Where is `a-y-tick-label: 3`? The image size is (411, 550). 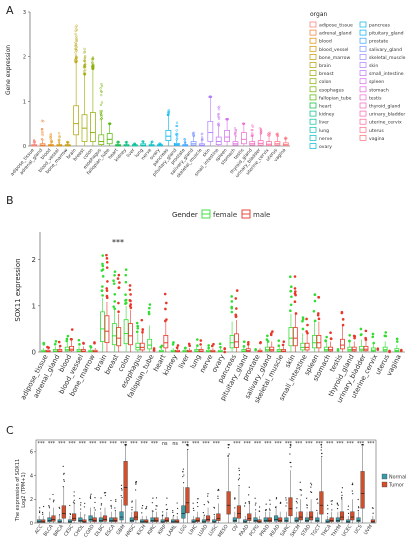 a-y-tick-label: 3 is located at coordinates (24, 13).